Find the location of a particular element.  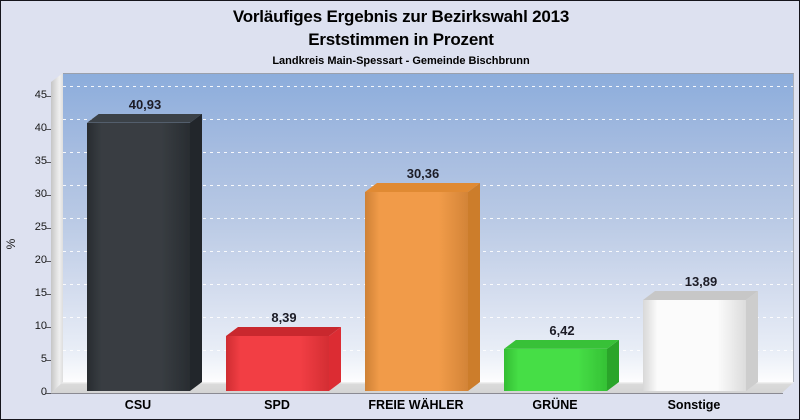

bar-csu-top-face is located at coordinates (144, 118).